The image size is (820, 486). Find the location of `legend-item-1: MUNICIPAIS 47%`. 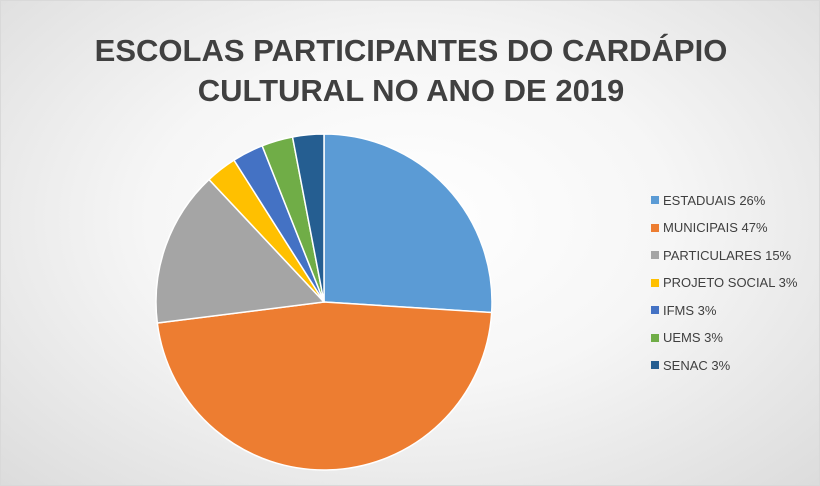

legend-item-1: MUNICIPAIS 47% is located at coordinates (731, 227).